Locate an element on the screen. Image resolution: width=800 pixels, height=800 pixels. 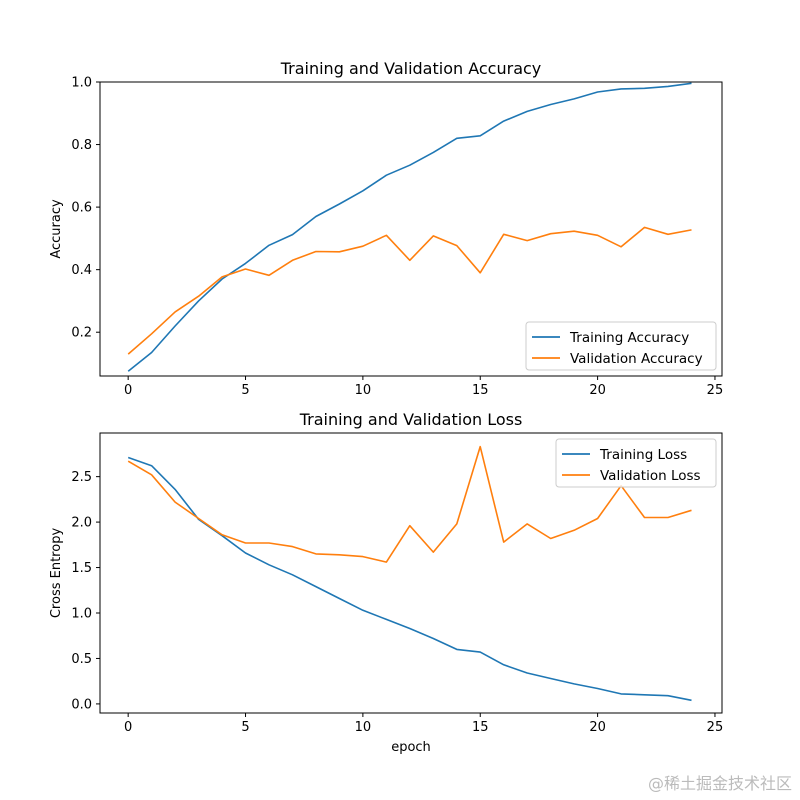
y-tick-label: 2.5 is located at coordinates (81, 477).